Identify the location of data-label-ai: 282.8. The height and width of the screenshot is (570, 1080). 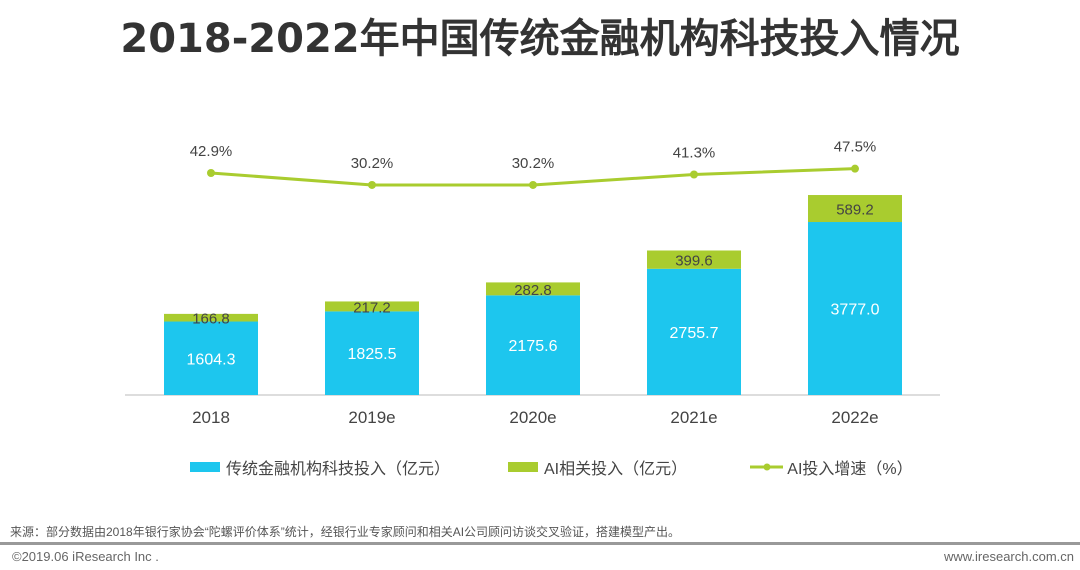
(533, 290).